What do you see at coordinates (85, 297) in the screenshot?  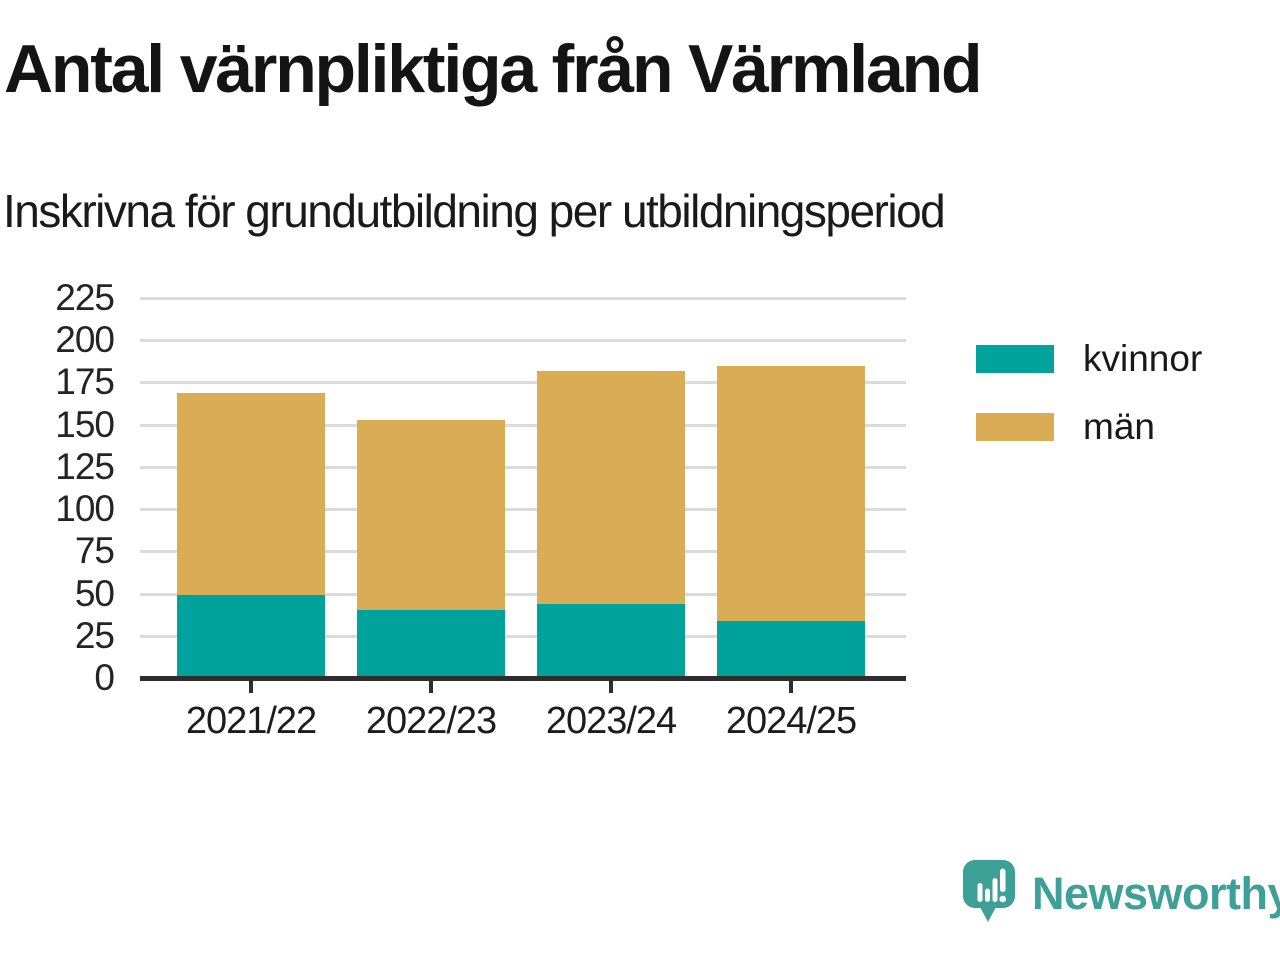 I see `y-axis-label-225: 225` at bounding box center [85, 297].